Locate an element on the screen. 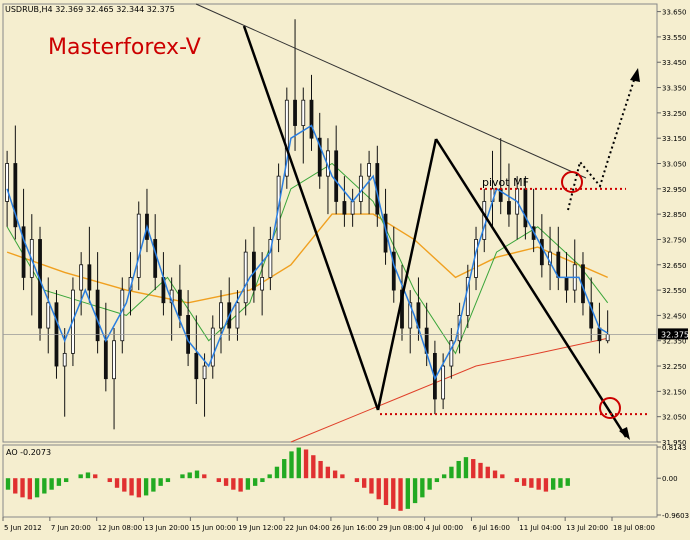  y-tick-label: 33.350 is located at coordinates (674, 89).